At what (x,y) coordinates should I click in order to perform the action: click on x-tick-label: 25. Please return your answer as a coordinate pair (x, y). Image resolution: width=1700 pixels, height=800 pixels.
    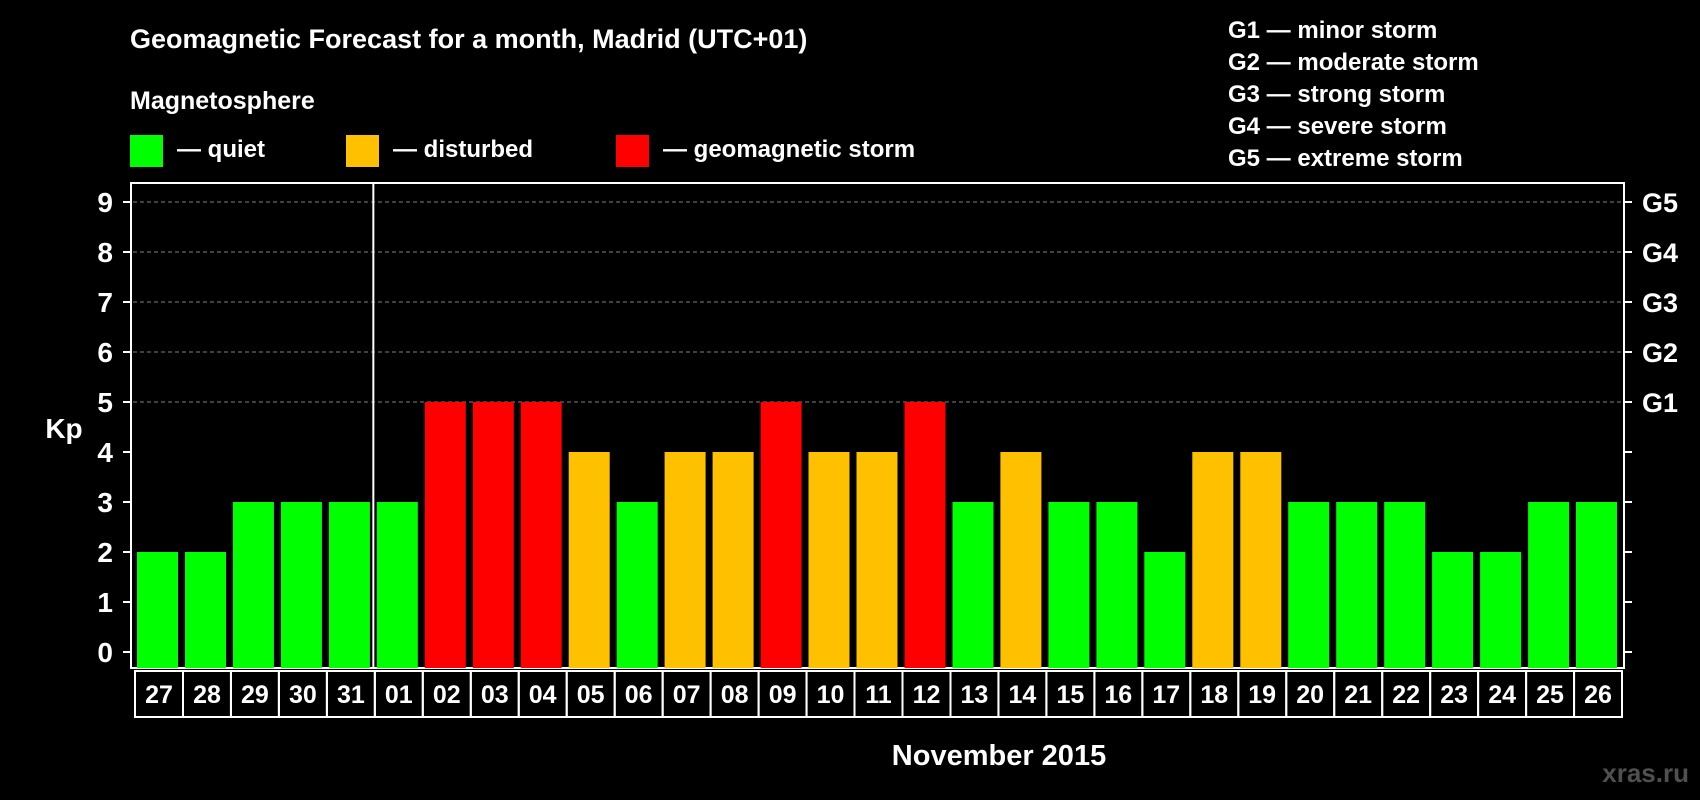
    Looking at the image, I should click on (1550, 695).